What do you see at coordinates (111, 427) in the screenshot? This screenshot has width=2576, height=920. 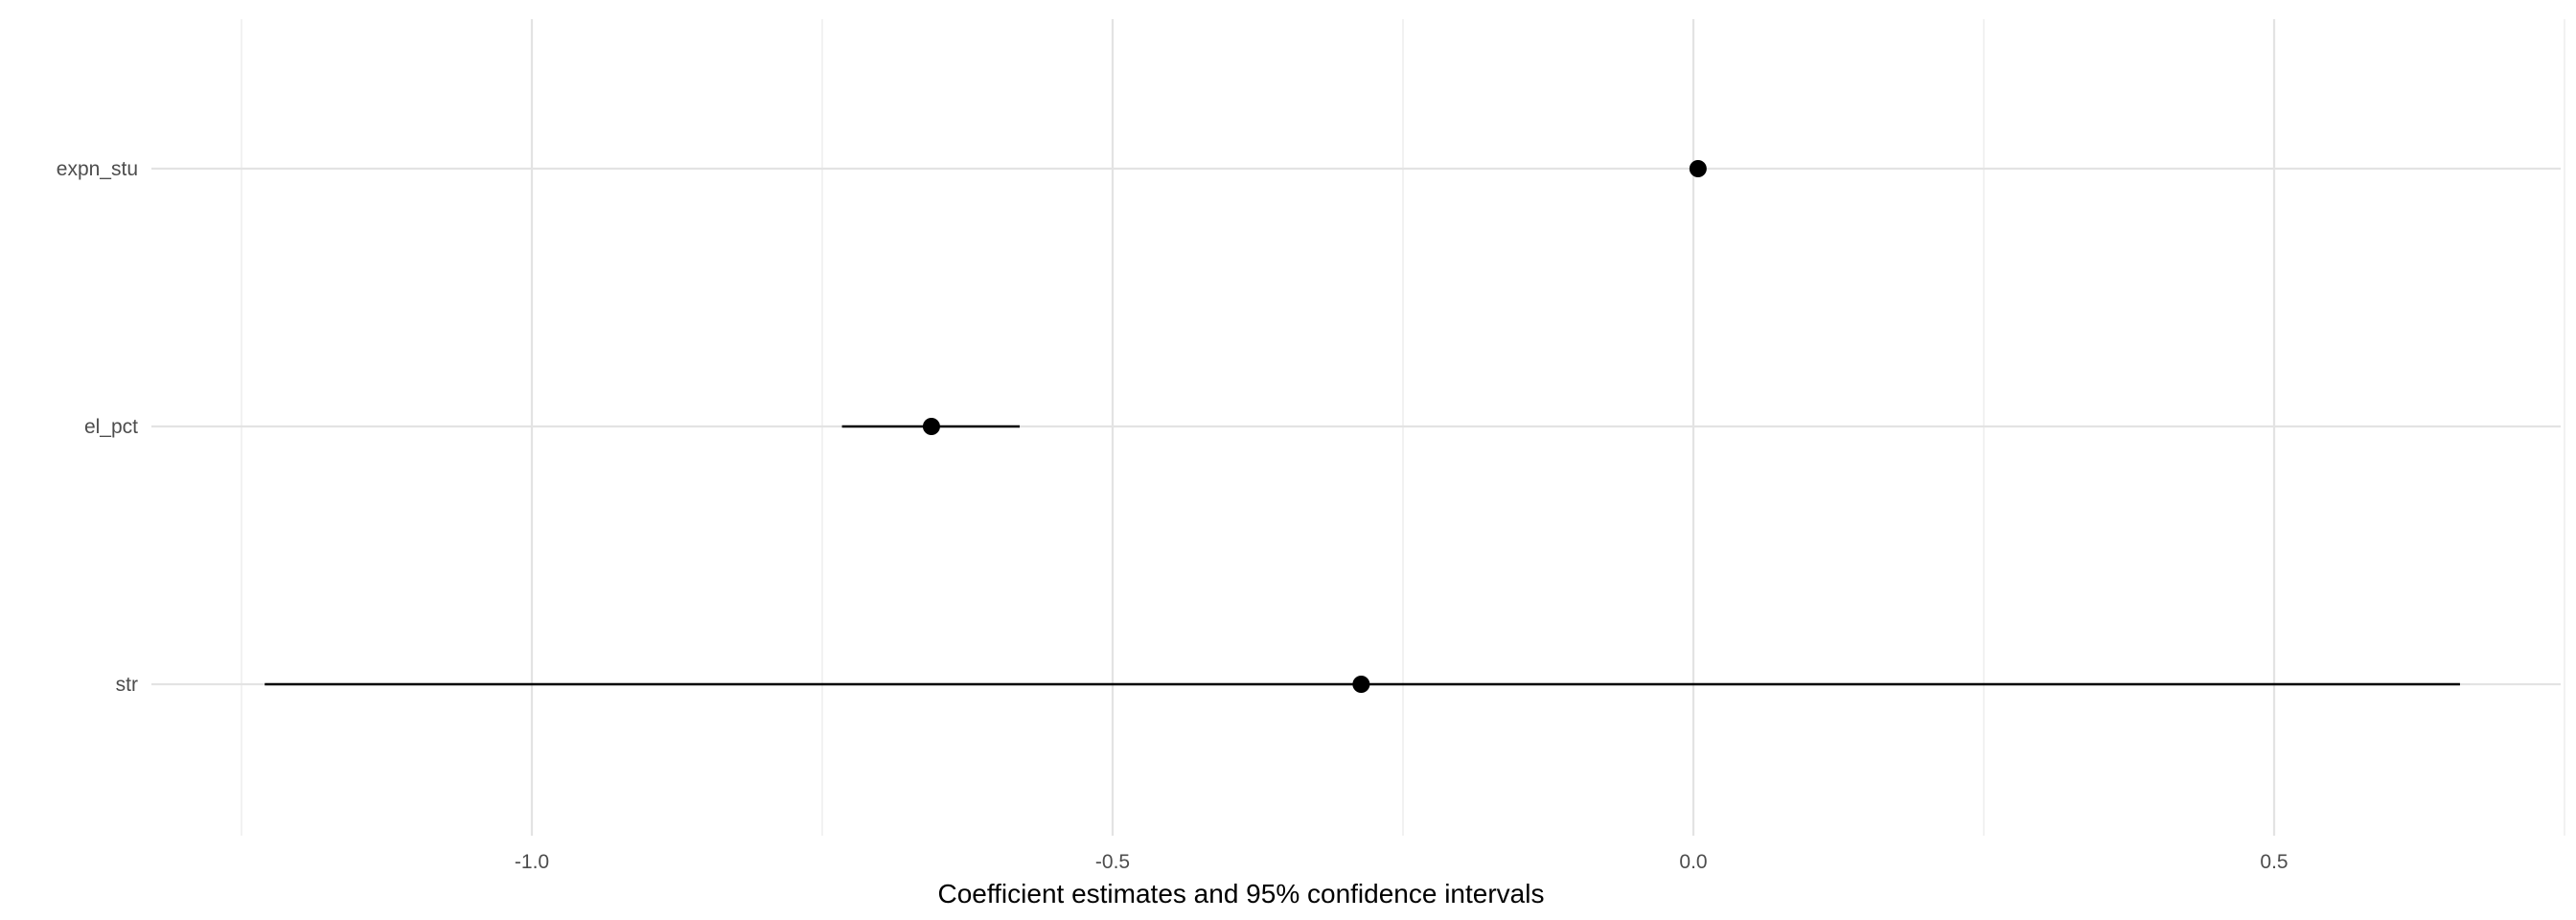 I see `y-tick-label-el_pct: el_pct` at bounding box center [111, 427].